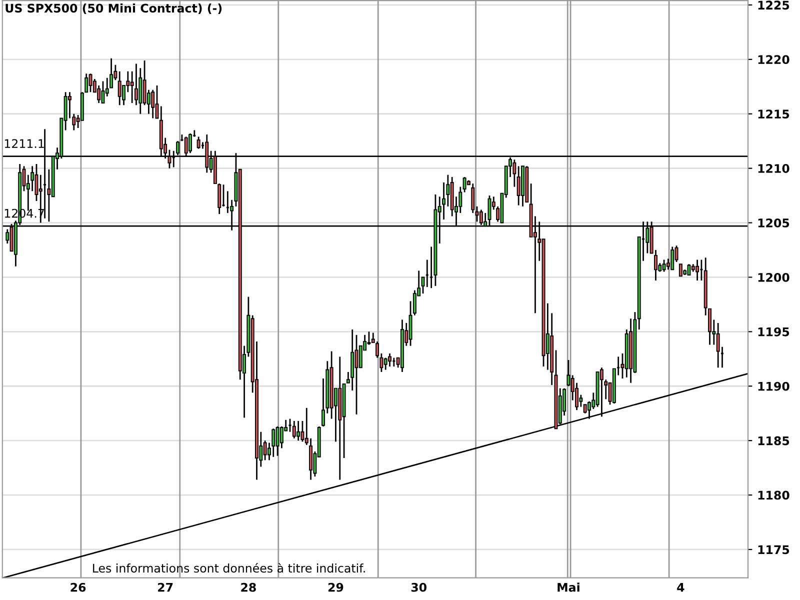 Image resolution: width=800 pixels, height=600 pixels. I want to click on x-tick-label: 30, so click(418, 587).